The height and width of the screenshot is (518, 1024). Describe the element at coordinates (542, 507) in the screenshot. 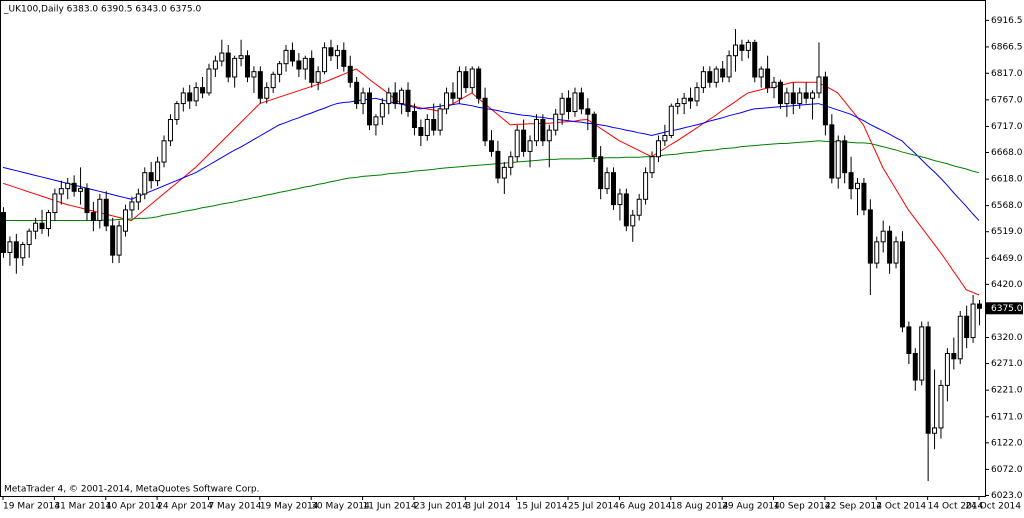

I see `x-tick-label: 15 Jul 2014` at that location.